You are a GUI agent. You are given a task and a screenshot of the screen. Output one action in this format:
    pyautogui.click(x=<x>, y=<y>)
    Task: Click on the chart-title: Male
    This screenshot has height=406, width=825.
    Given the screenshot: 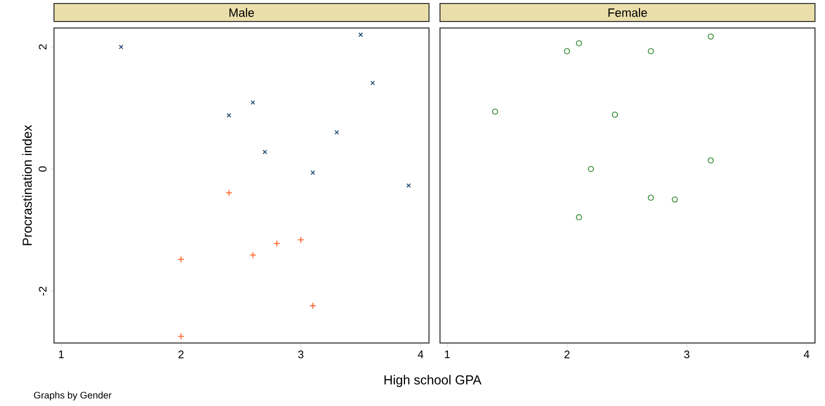 What is the action you would take?
    pyautogui.click(x=241, y=12)
    